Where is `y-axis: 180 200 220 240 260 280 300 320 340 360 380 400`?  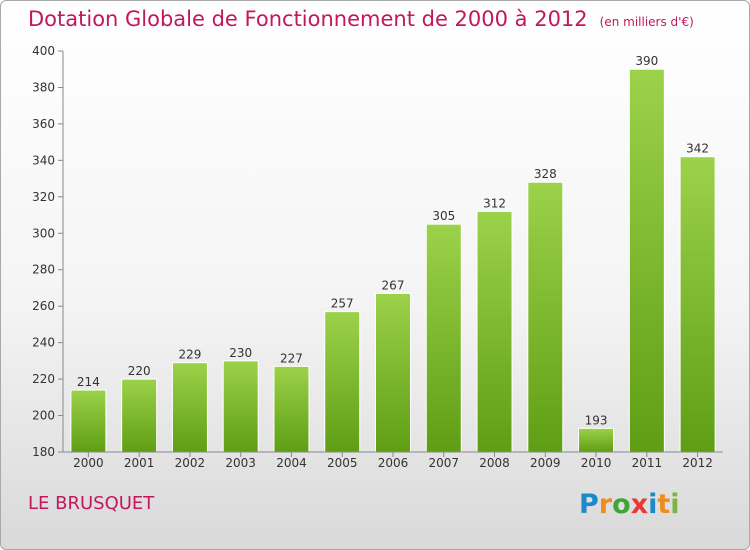 y-axis: 180 200 220 240 260 280 300 320 340 360 380 400 is located at coordinates (48, 251).